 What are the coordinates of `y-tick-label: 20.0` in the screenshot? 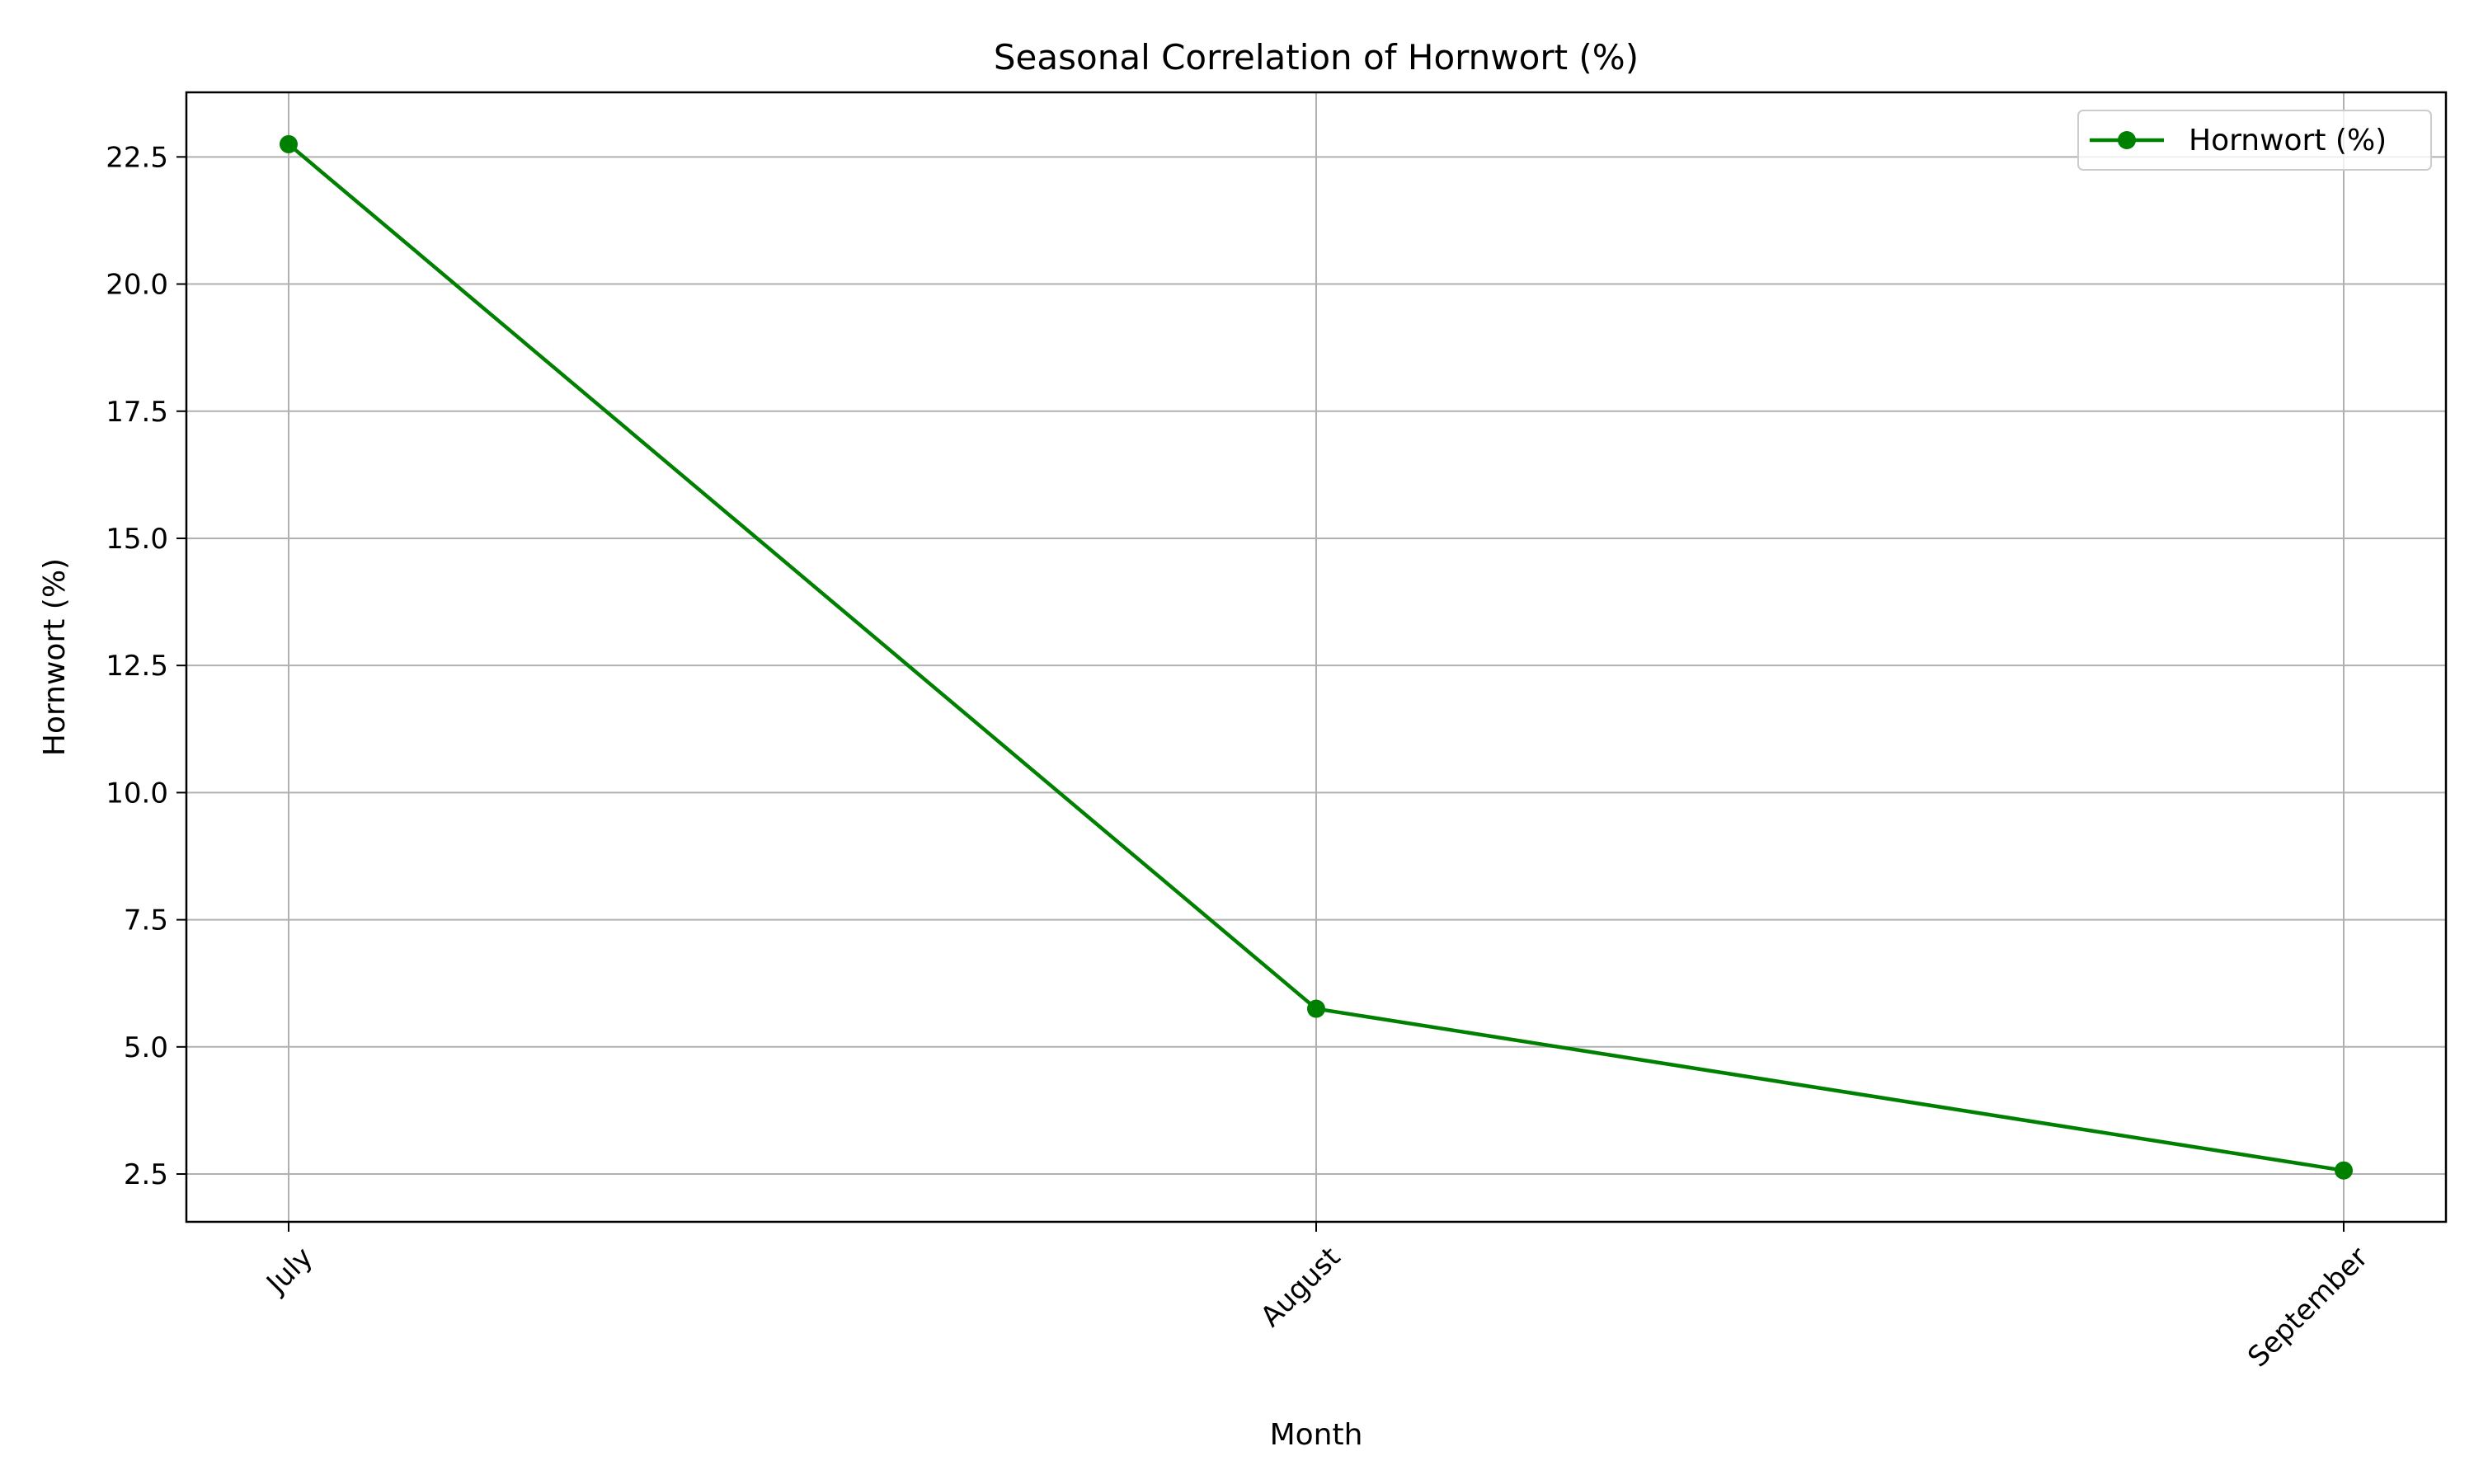 It's located at (137, 285).